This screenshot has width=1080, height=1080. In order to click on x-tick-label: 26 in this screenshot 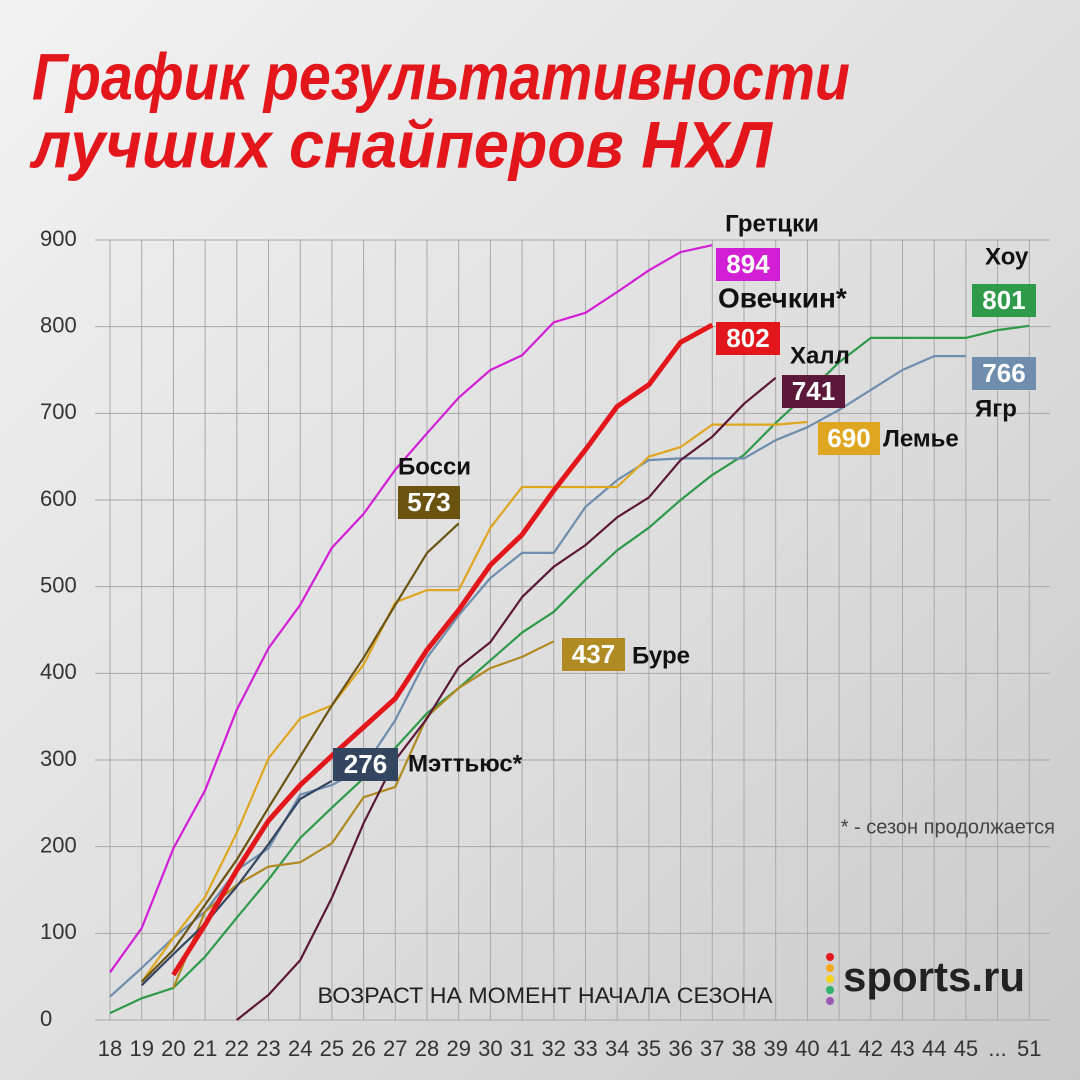, I will do `click(363, 1048)`.